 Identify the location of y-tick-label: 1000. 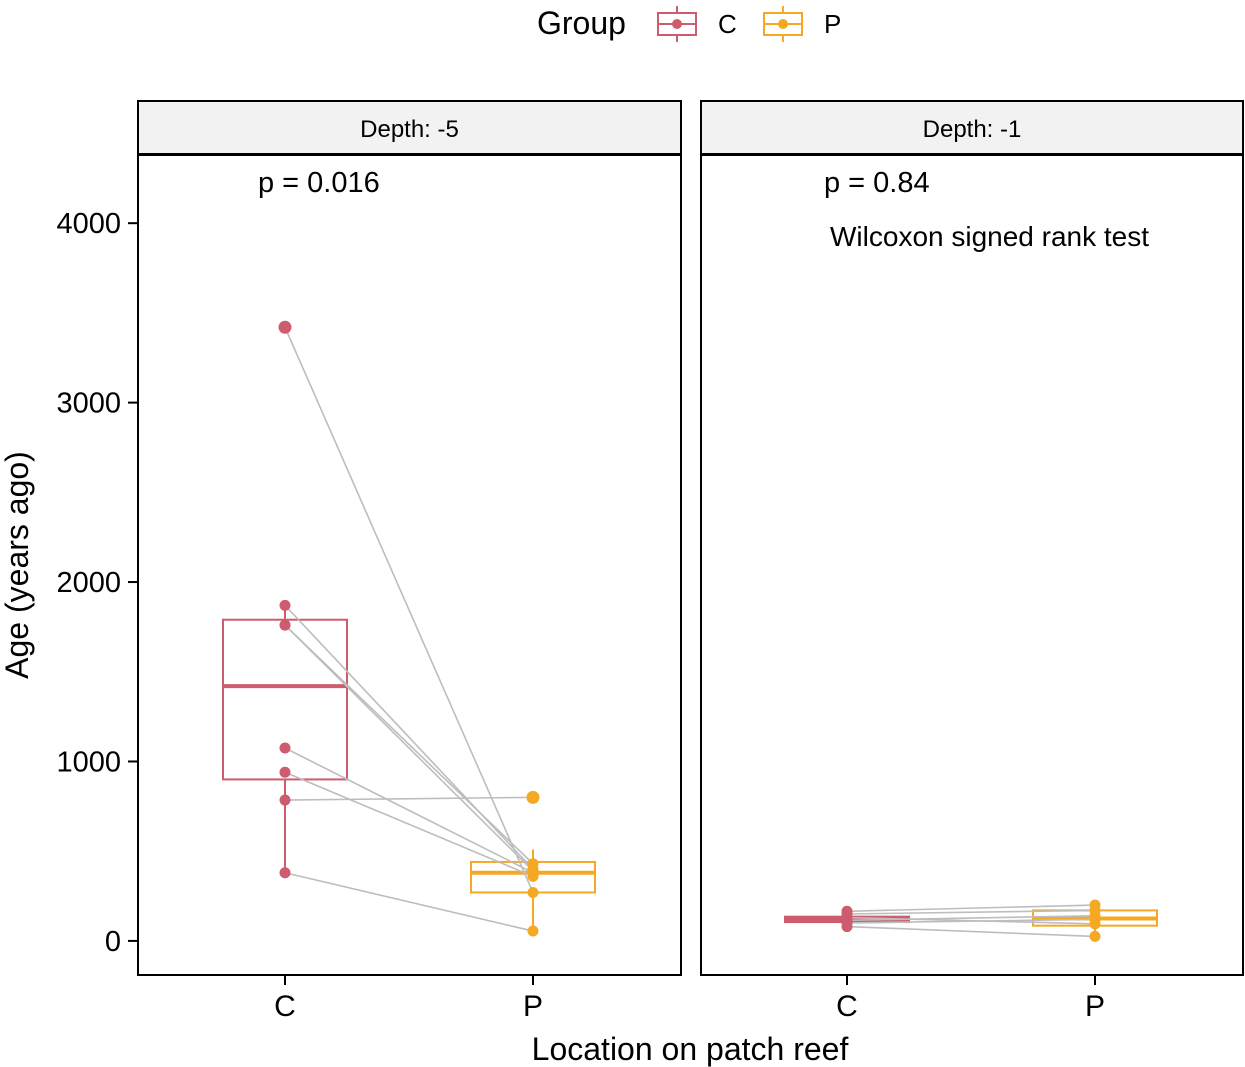
(88, 762).